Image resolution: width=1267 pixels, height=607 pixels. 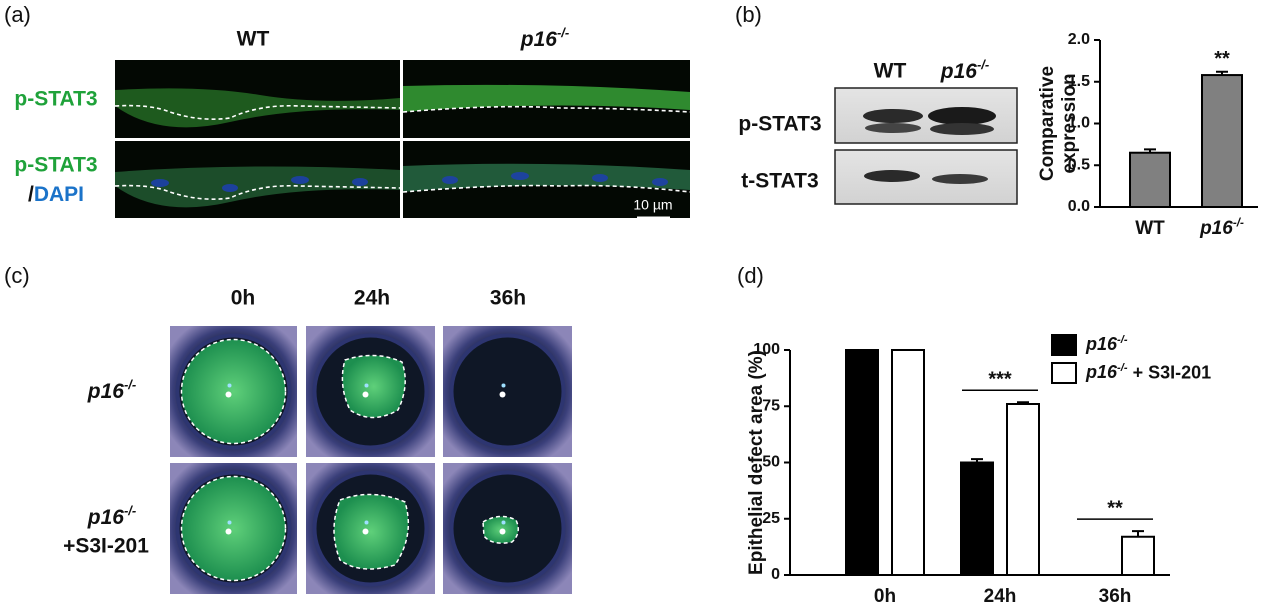 What do you see at coordinates (1148, 372) in the screenshot?
I see `legend-label: p16-/- + S3I-201` at bounding box center [1148, 372].